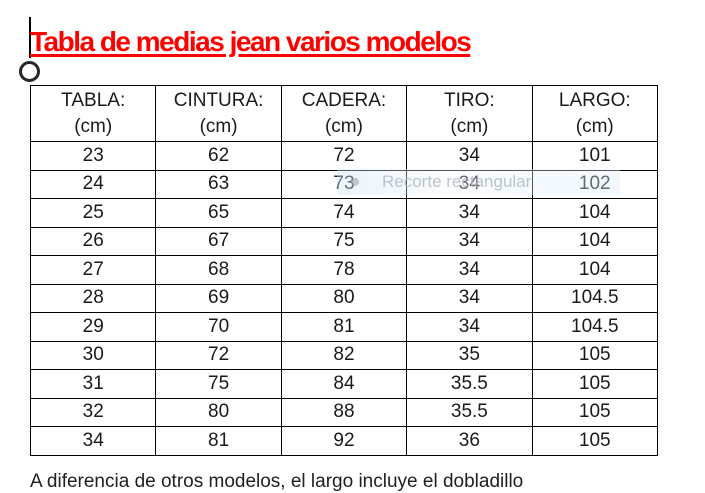  Describe the element at coordinates (93, 298) in the screenshot. I see `table-cell: 28` at that location.